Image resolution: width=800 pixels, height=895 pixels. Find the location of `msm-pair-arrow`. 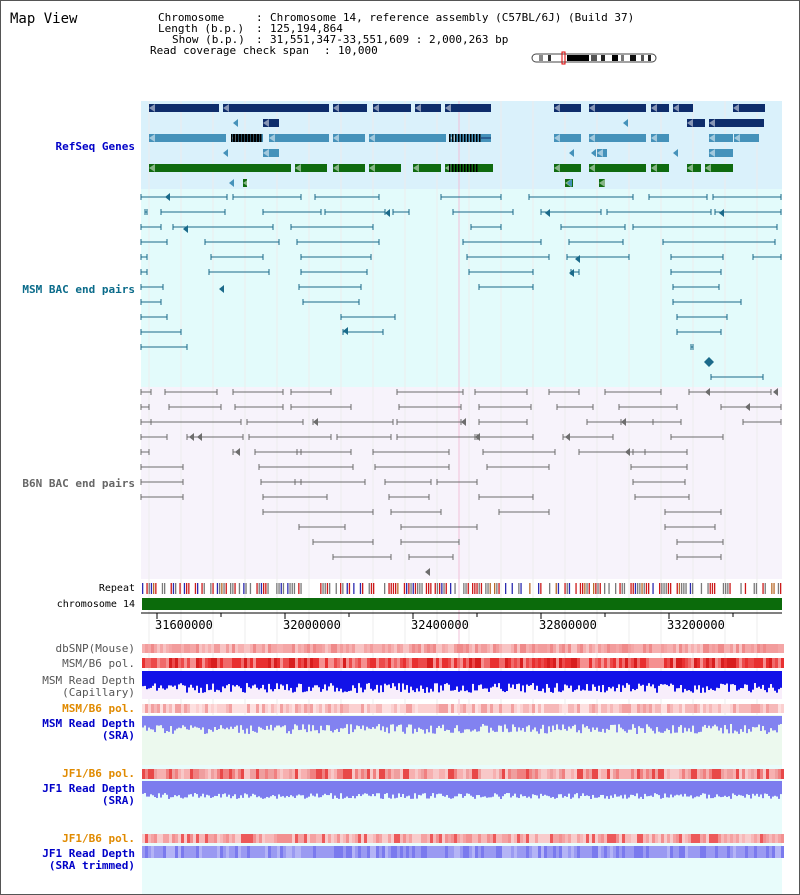

msm-pair-arrow is located at coordinates (577, 259).